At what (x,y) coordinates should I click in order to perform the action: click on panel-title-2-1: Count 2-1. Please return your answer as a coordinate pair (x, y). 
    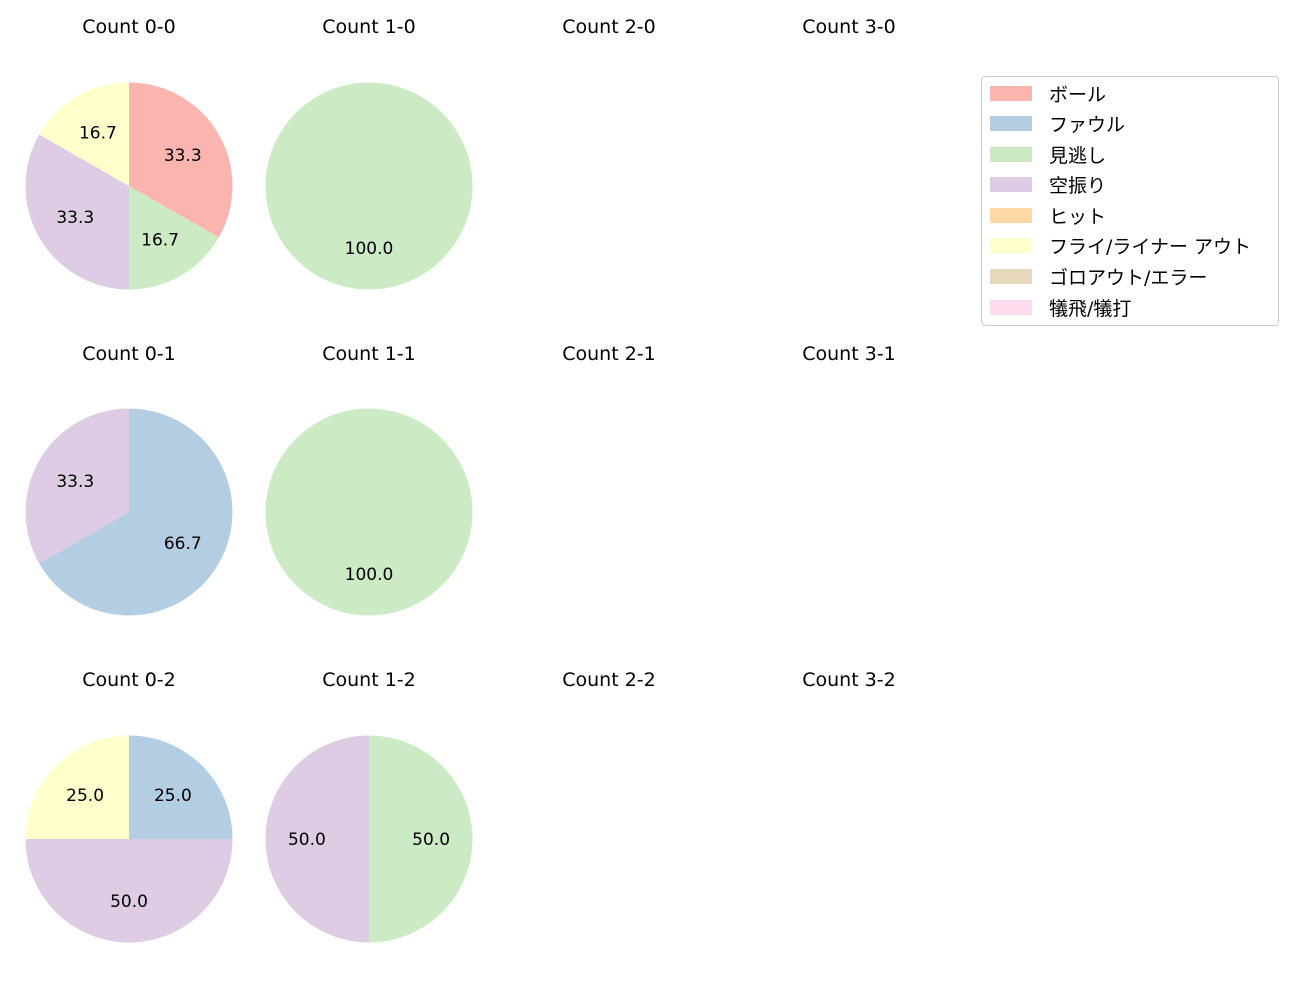
    Looking at the image, I should click on (609, 354).